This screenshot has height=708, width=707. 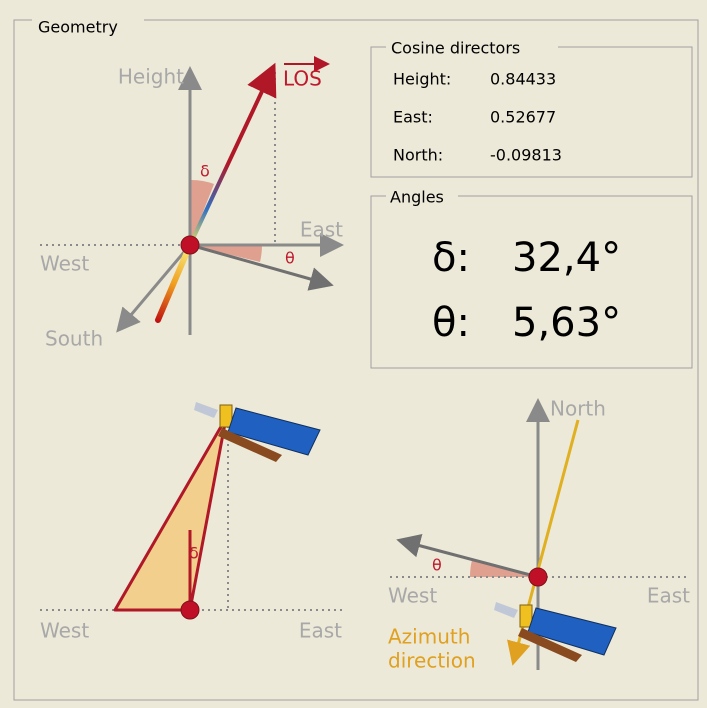 I want to click on elevation-view: δ West East, so click(x=192, y=522).